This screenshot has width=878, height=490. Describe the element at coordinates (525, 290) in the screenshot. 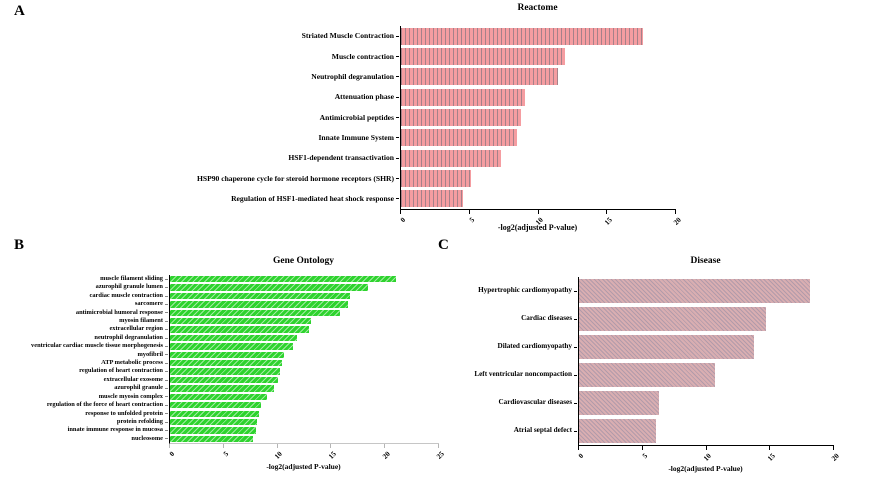

I see `category-label: Hypertrophic cardiomyopathy` at that location.